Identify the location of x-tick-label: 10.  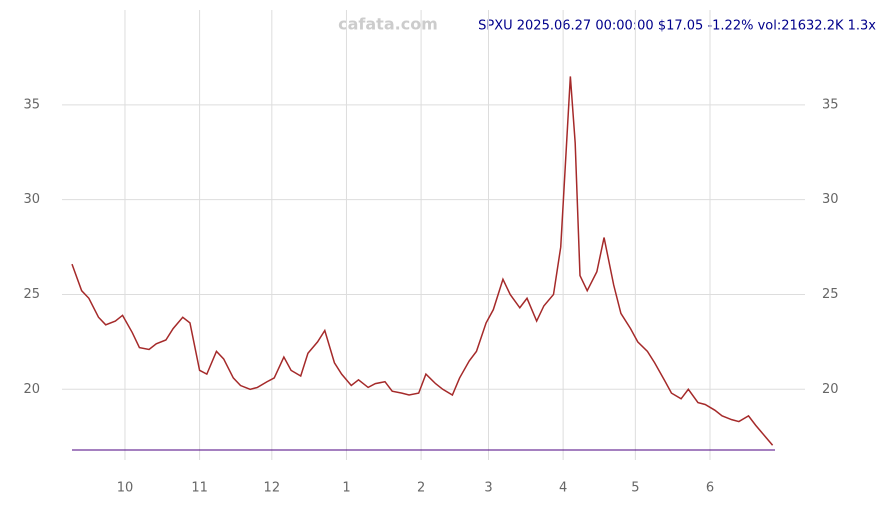
(125, 488).